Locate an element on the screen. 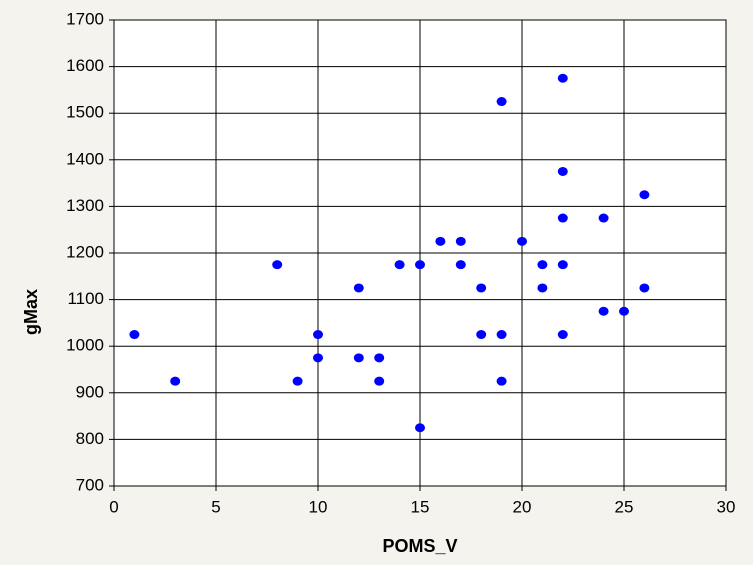 The width and height of the screenshot is (753, 565). x-axis-title: POMS_V is located at coordinates (419, 546).